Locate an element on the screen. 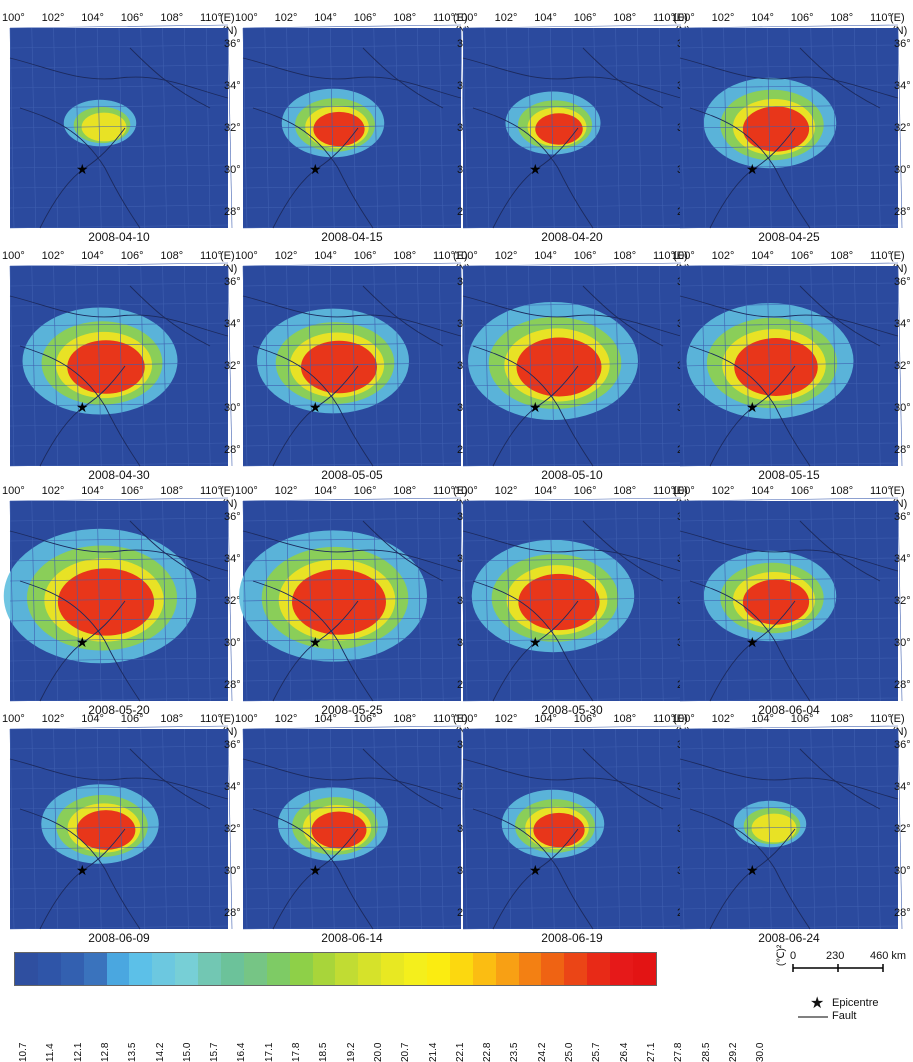  colorbar-tick: 30.0 is located at coordinates (761, 1052).